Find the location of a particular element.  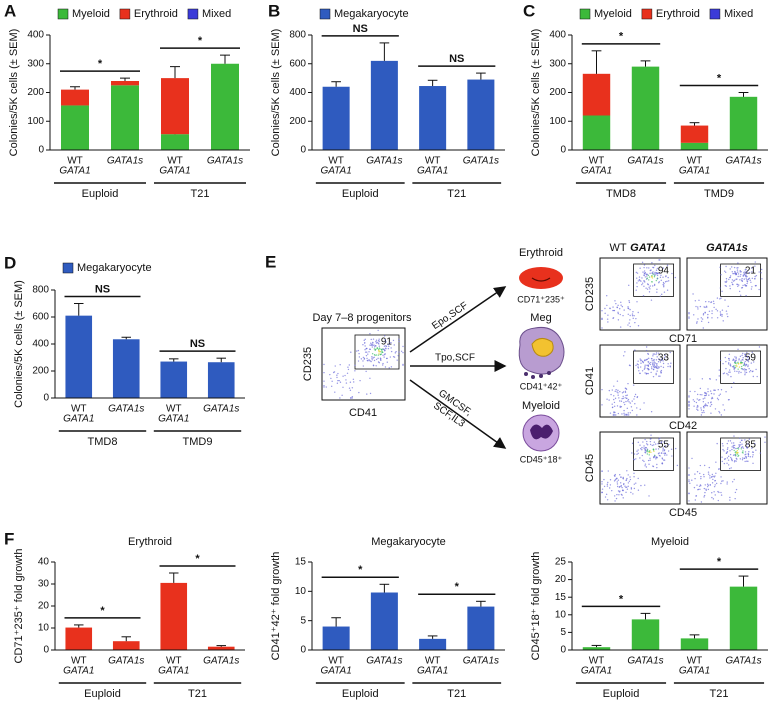

x-axis-label: CD42 is located at coordinates (683, 426).